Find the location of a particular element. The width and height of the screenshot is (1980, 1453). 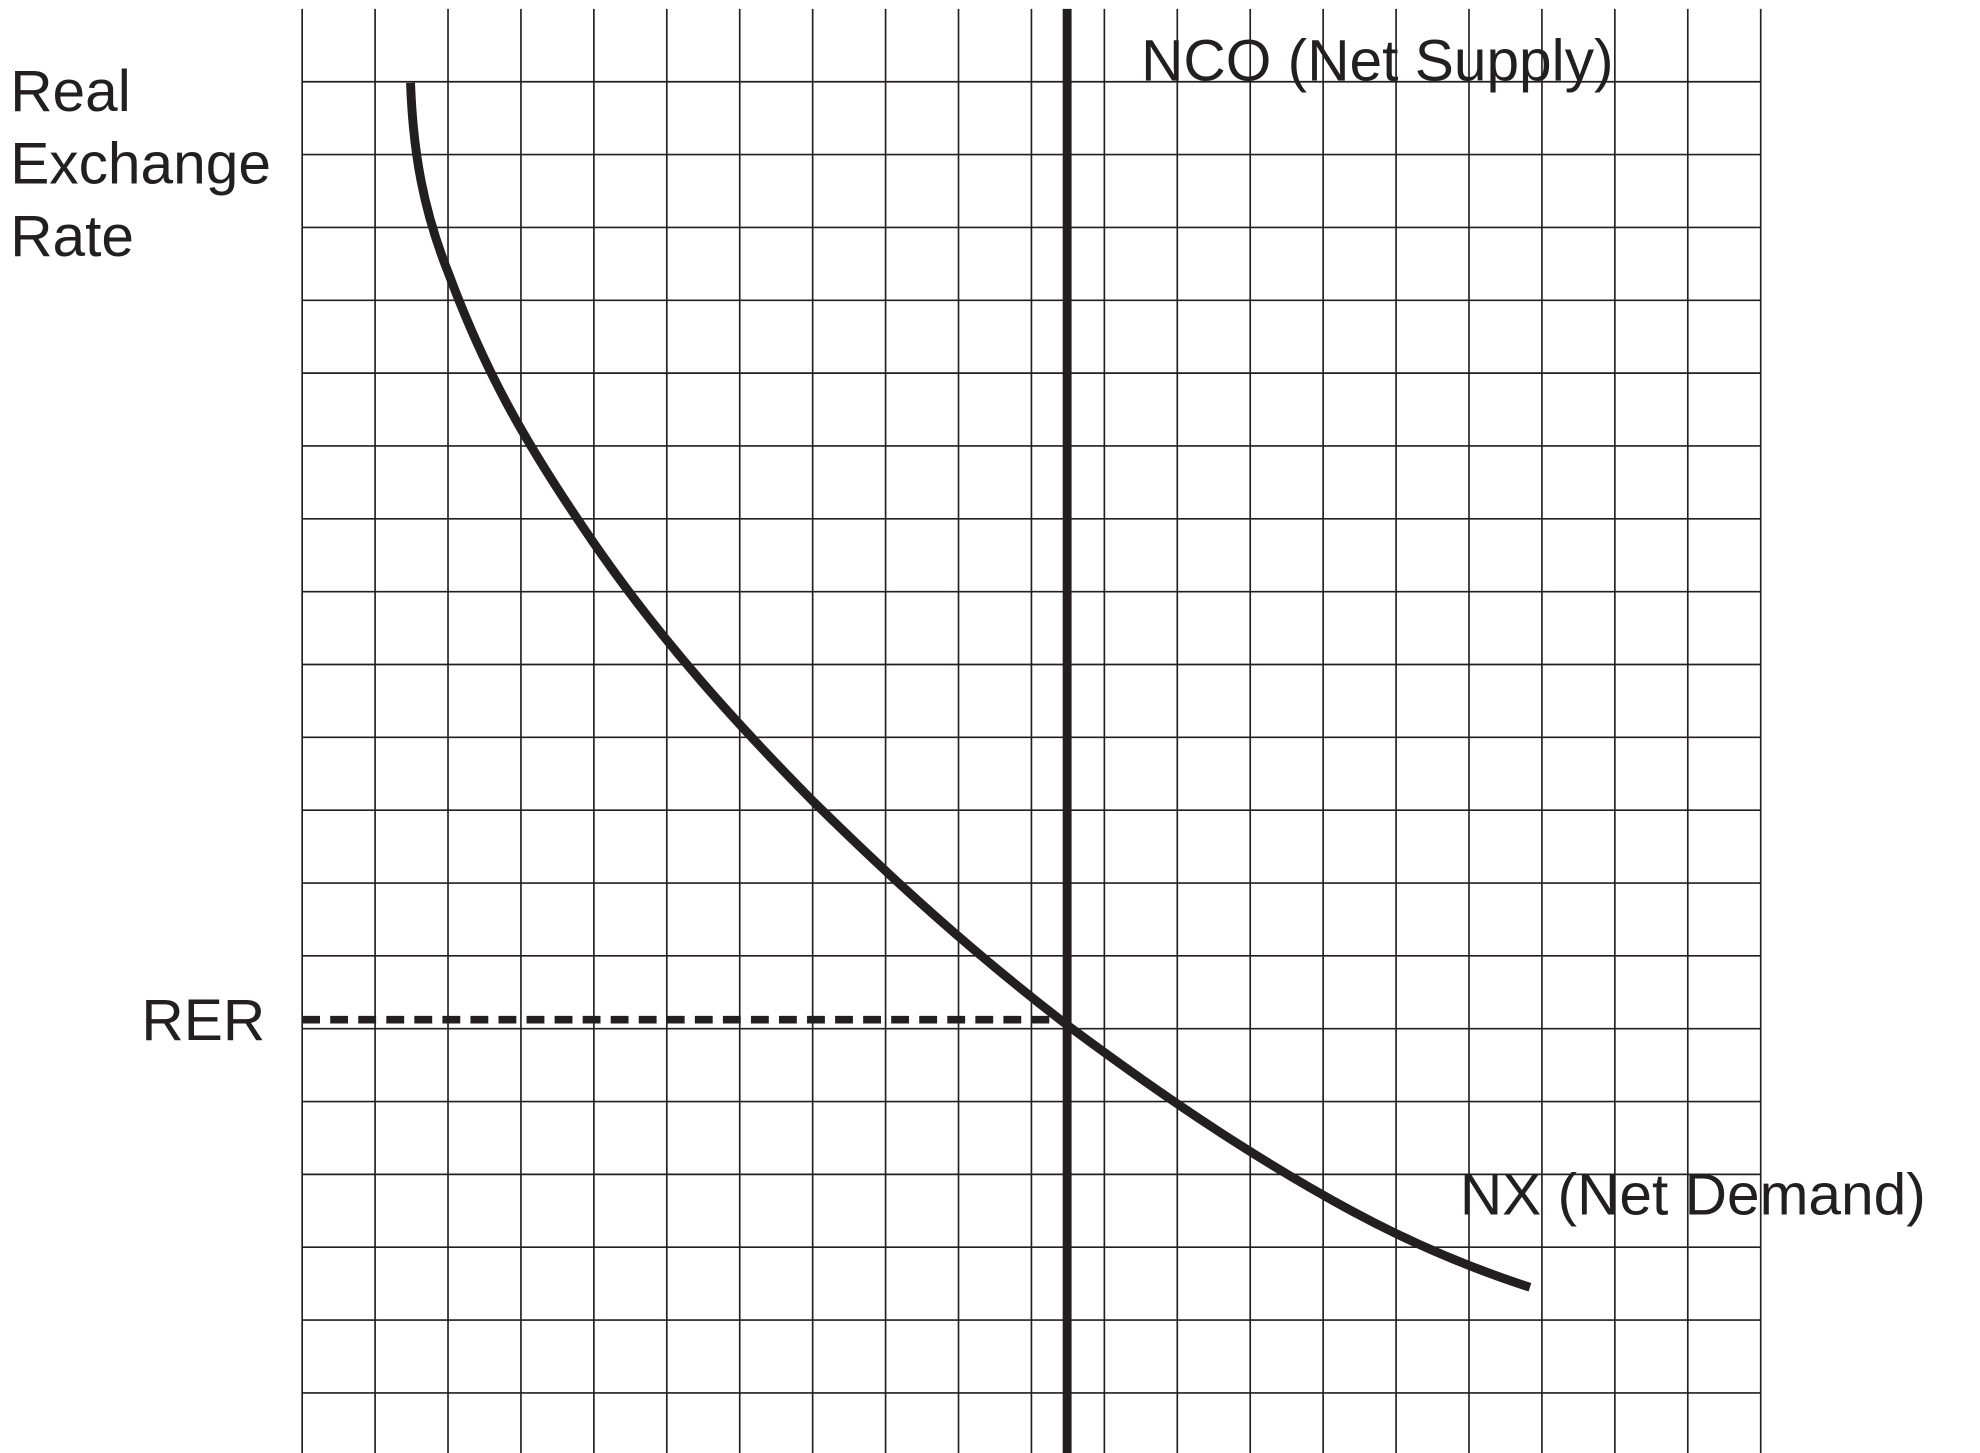

nx-label: NX (Net Demand) is located at coordinates (1693, 1195).